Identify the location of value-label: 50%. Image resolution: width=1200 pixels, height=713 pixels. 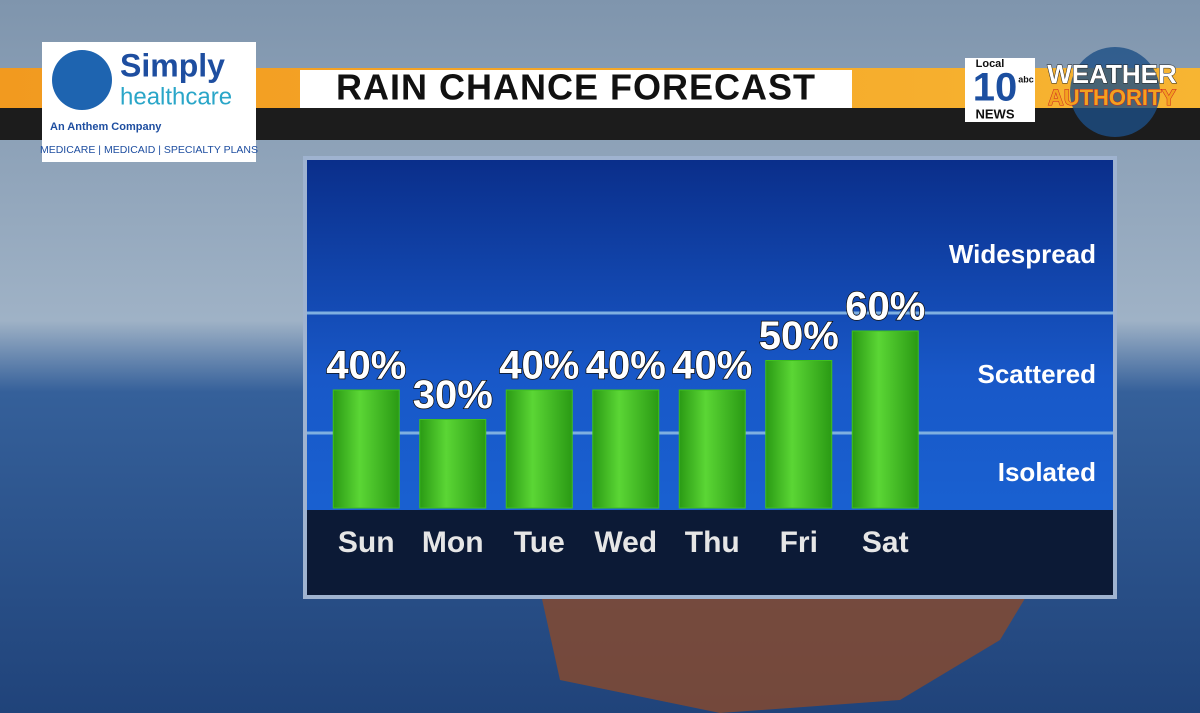
(799, 336).